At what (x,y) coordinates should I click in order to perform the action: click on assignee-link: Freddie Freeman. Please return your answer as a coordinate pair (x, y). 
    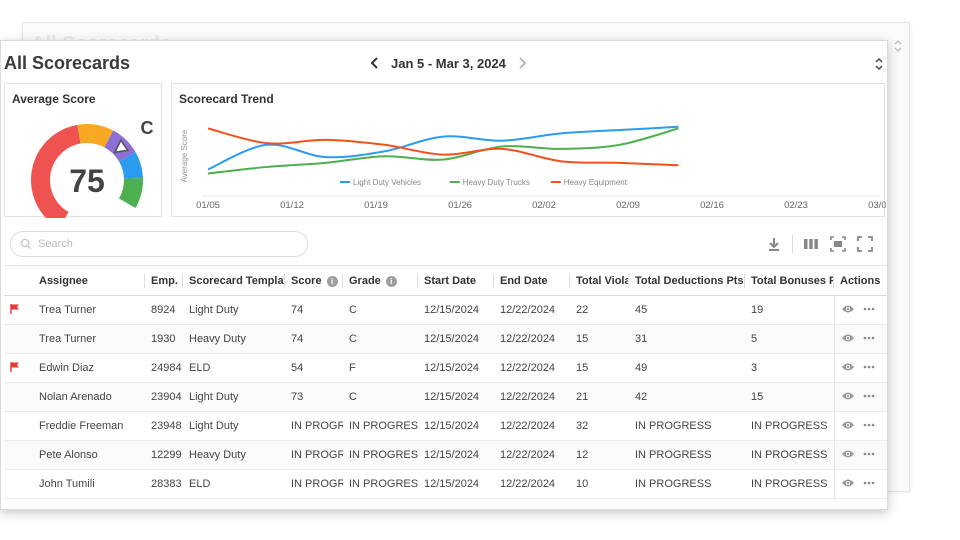
    Looking at the image, I should click on (89, 426).